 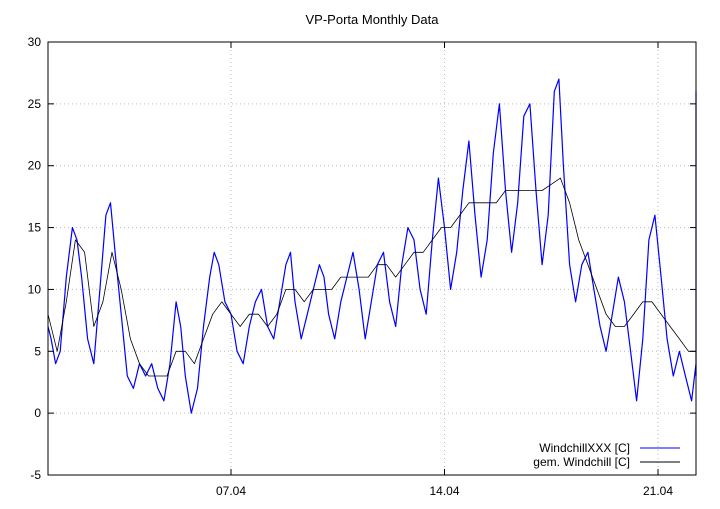 I want to click on y-tick-label: 20, so click(x=35, y=166).